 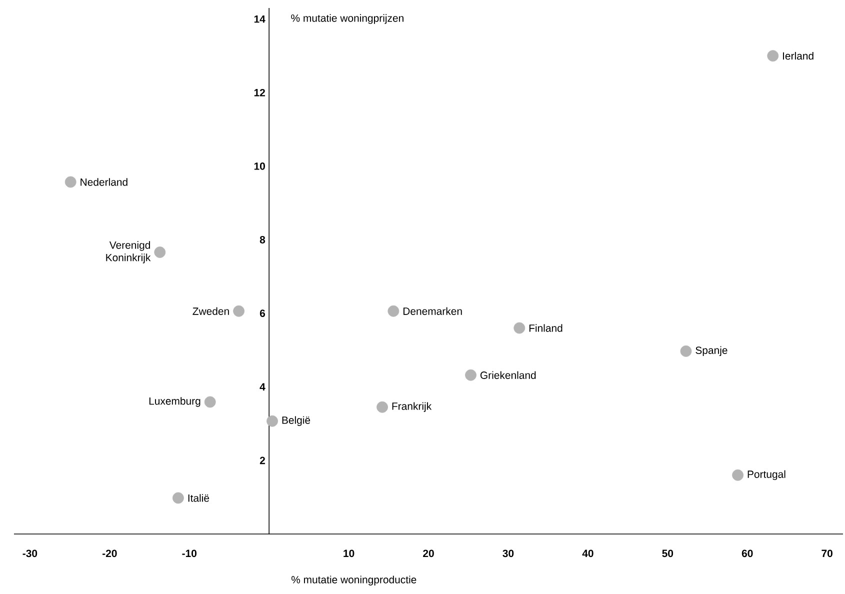 I want to click on annotation: Spanje, so click(x=712, y=351).